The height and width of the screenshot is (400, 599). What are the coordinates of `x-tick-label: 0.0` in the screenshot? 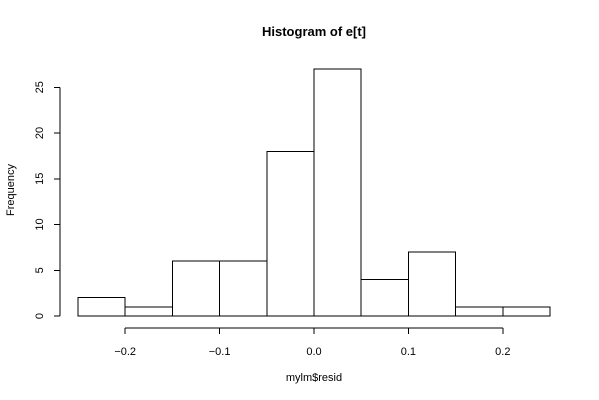 It's located at (313, 352).